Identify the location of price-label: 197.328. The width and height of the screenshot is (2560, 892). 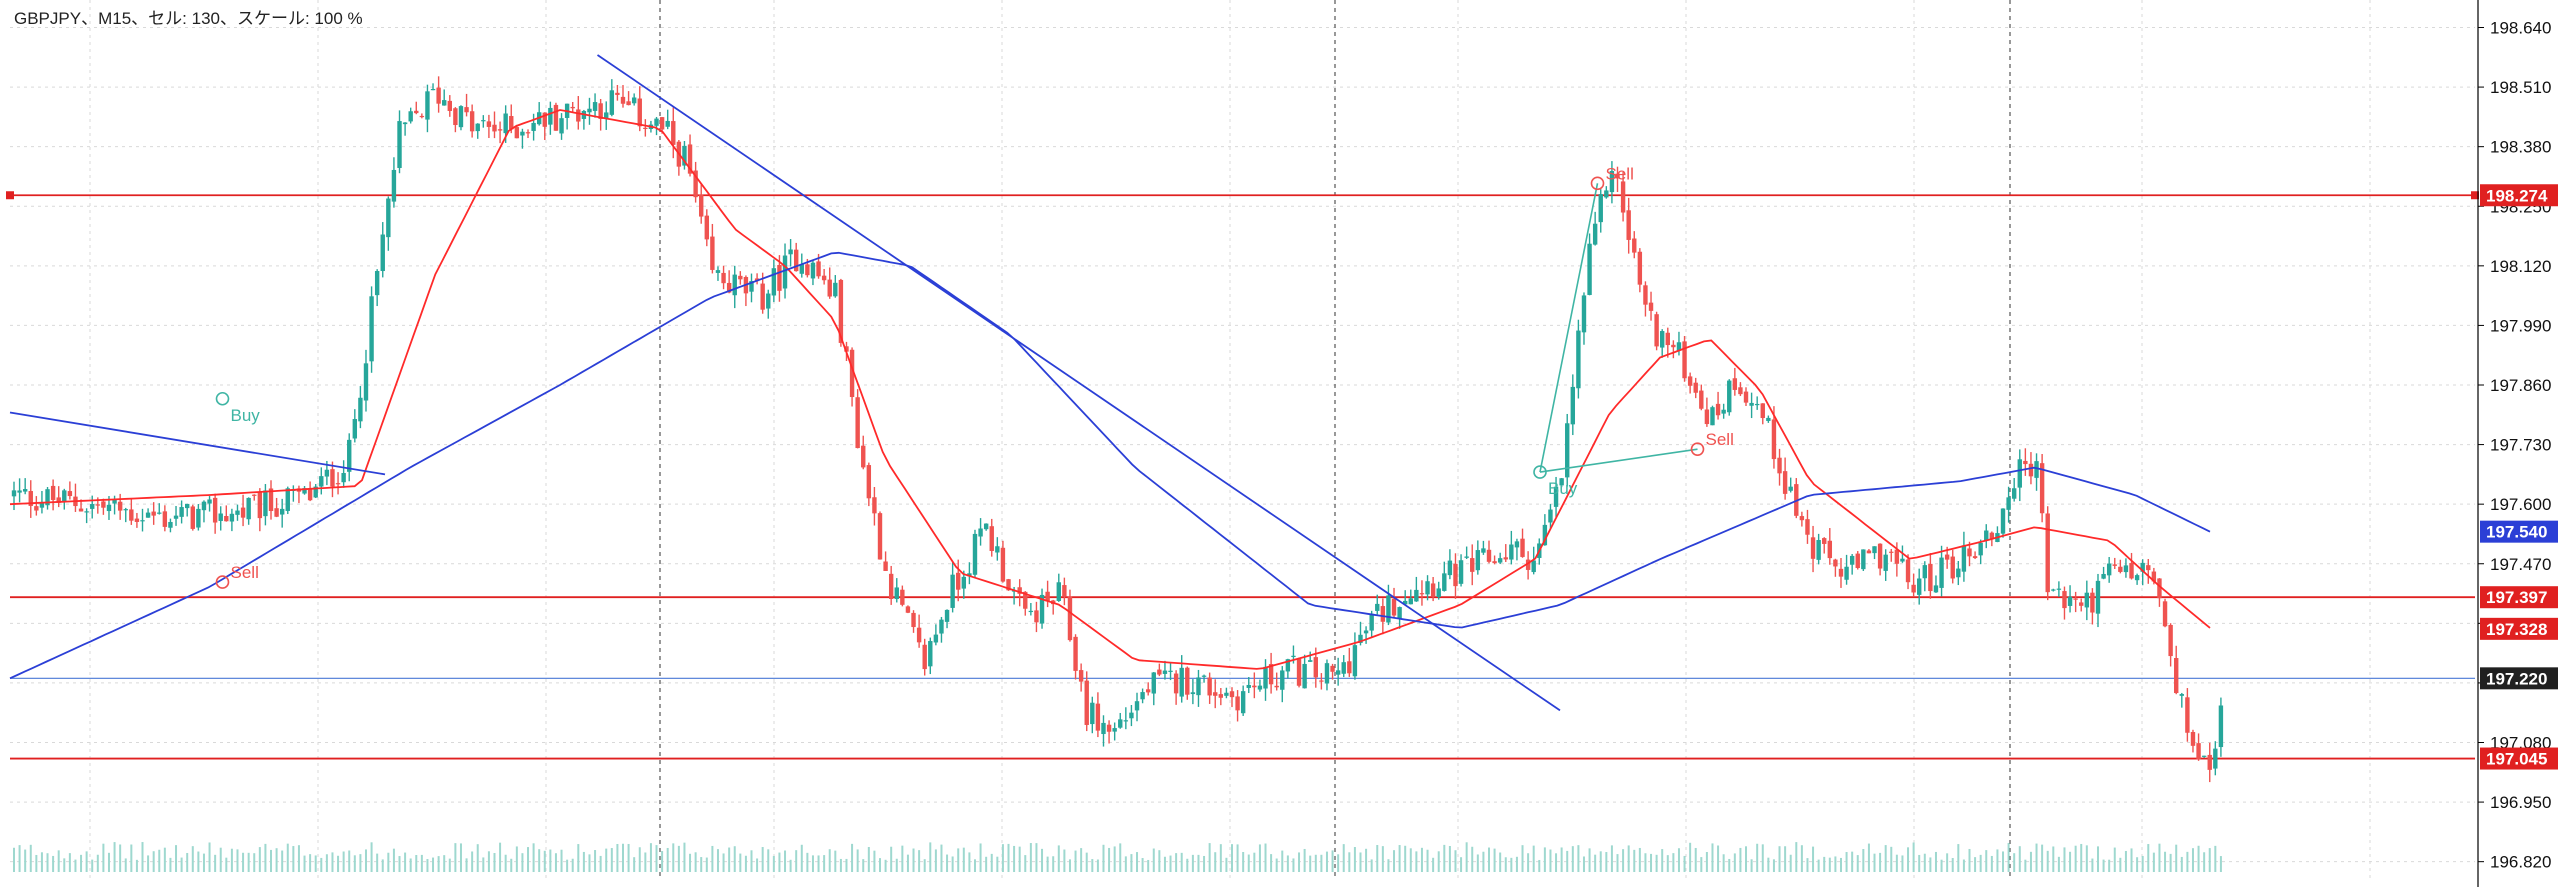
(2516, 629).